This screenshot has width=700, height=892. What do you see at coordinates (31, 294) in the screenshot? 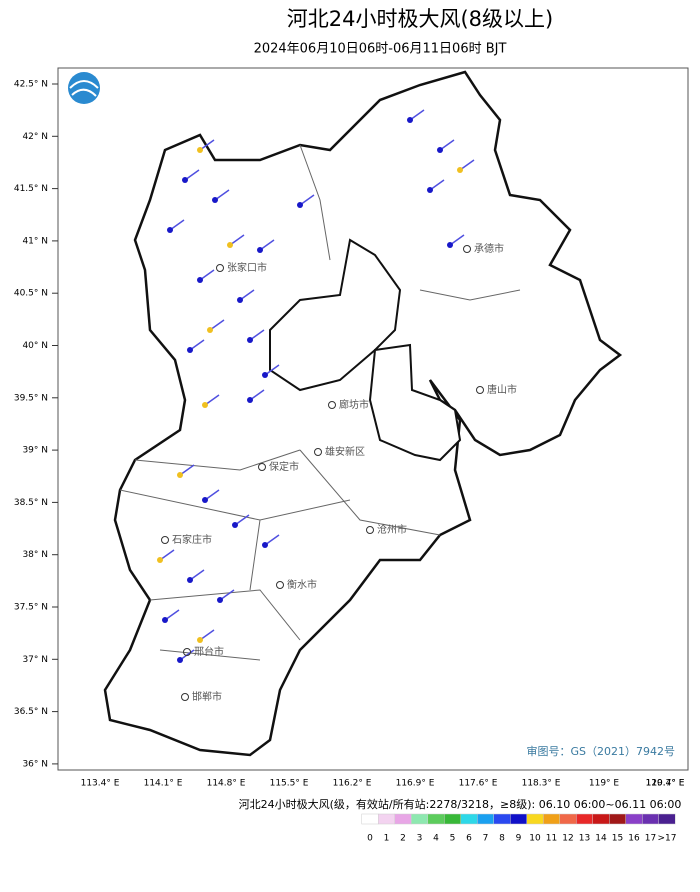
I see `lat-tick-label: 40.5° N` at bounding box center [31, 294].